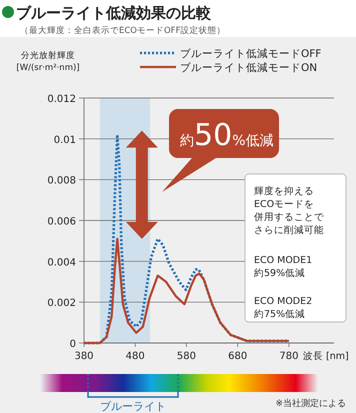 This screenshot has height=413, width=356. Describe the element at coordinates (61, 99) in the screenshot. I see `y-tick-label: 0.012` at that location.